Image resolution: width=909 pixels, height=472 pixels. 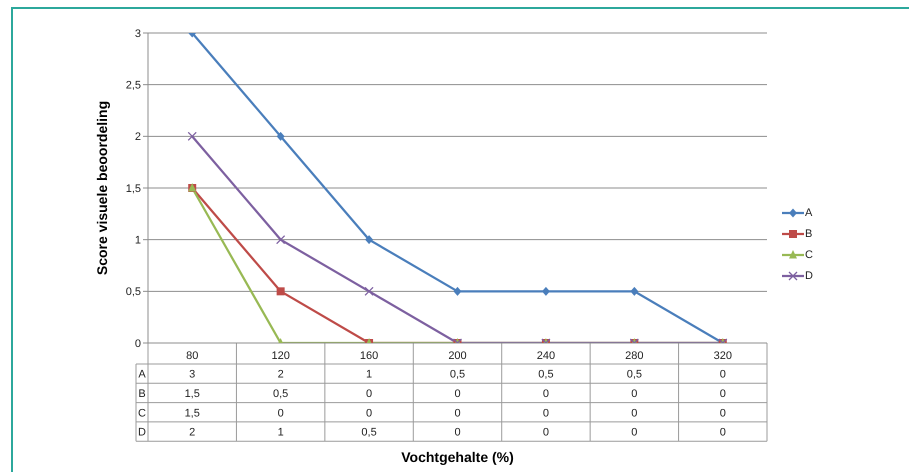 What do you see at coordinates (457, 356) in the screenshot?
I see `x-tick-label: 200` at bounding box center [457, 356].